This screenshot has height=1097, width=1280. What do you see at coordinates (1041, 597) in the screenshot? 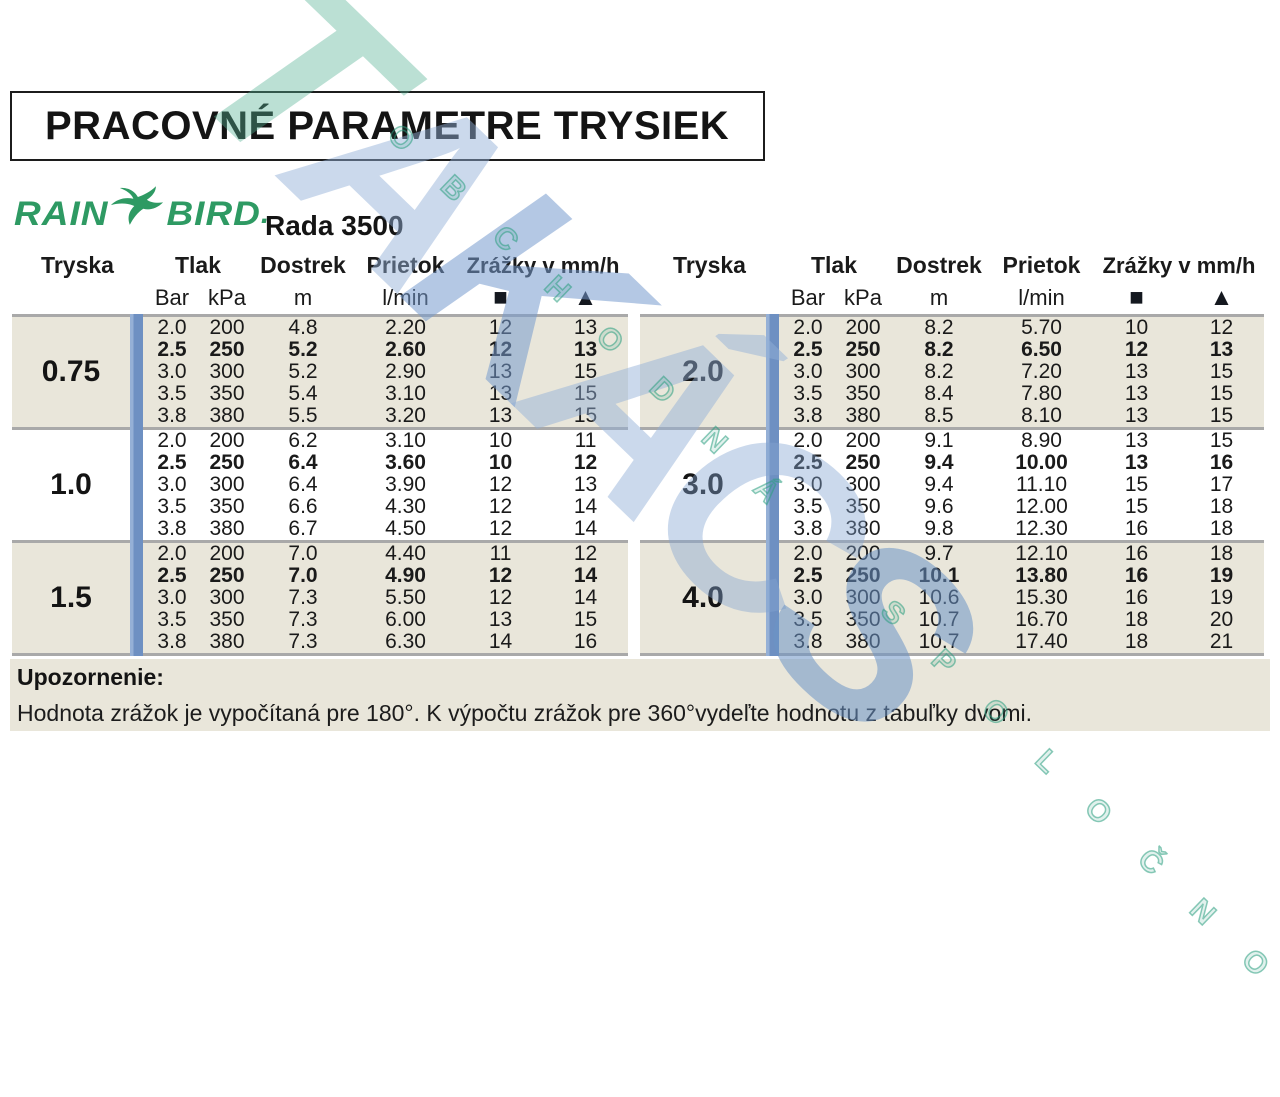
I see `cell-prietok-lmin: 15.30` at bounding box center [1041, 597].